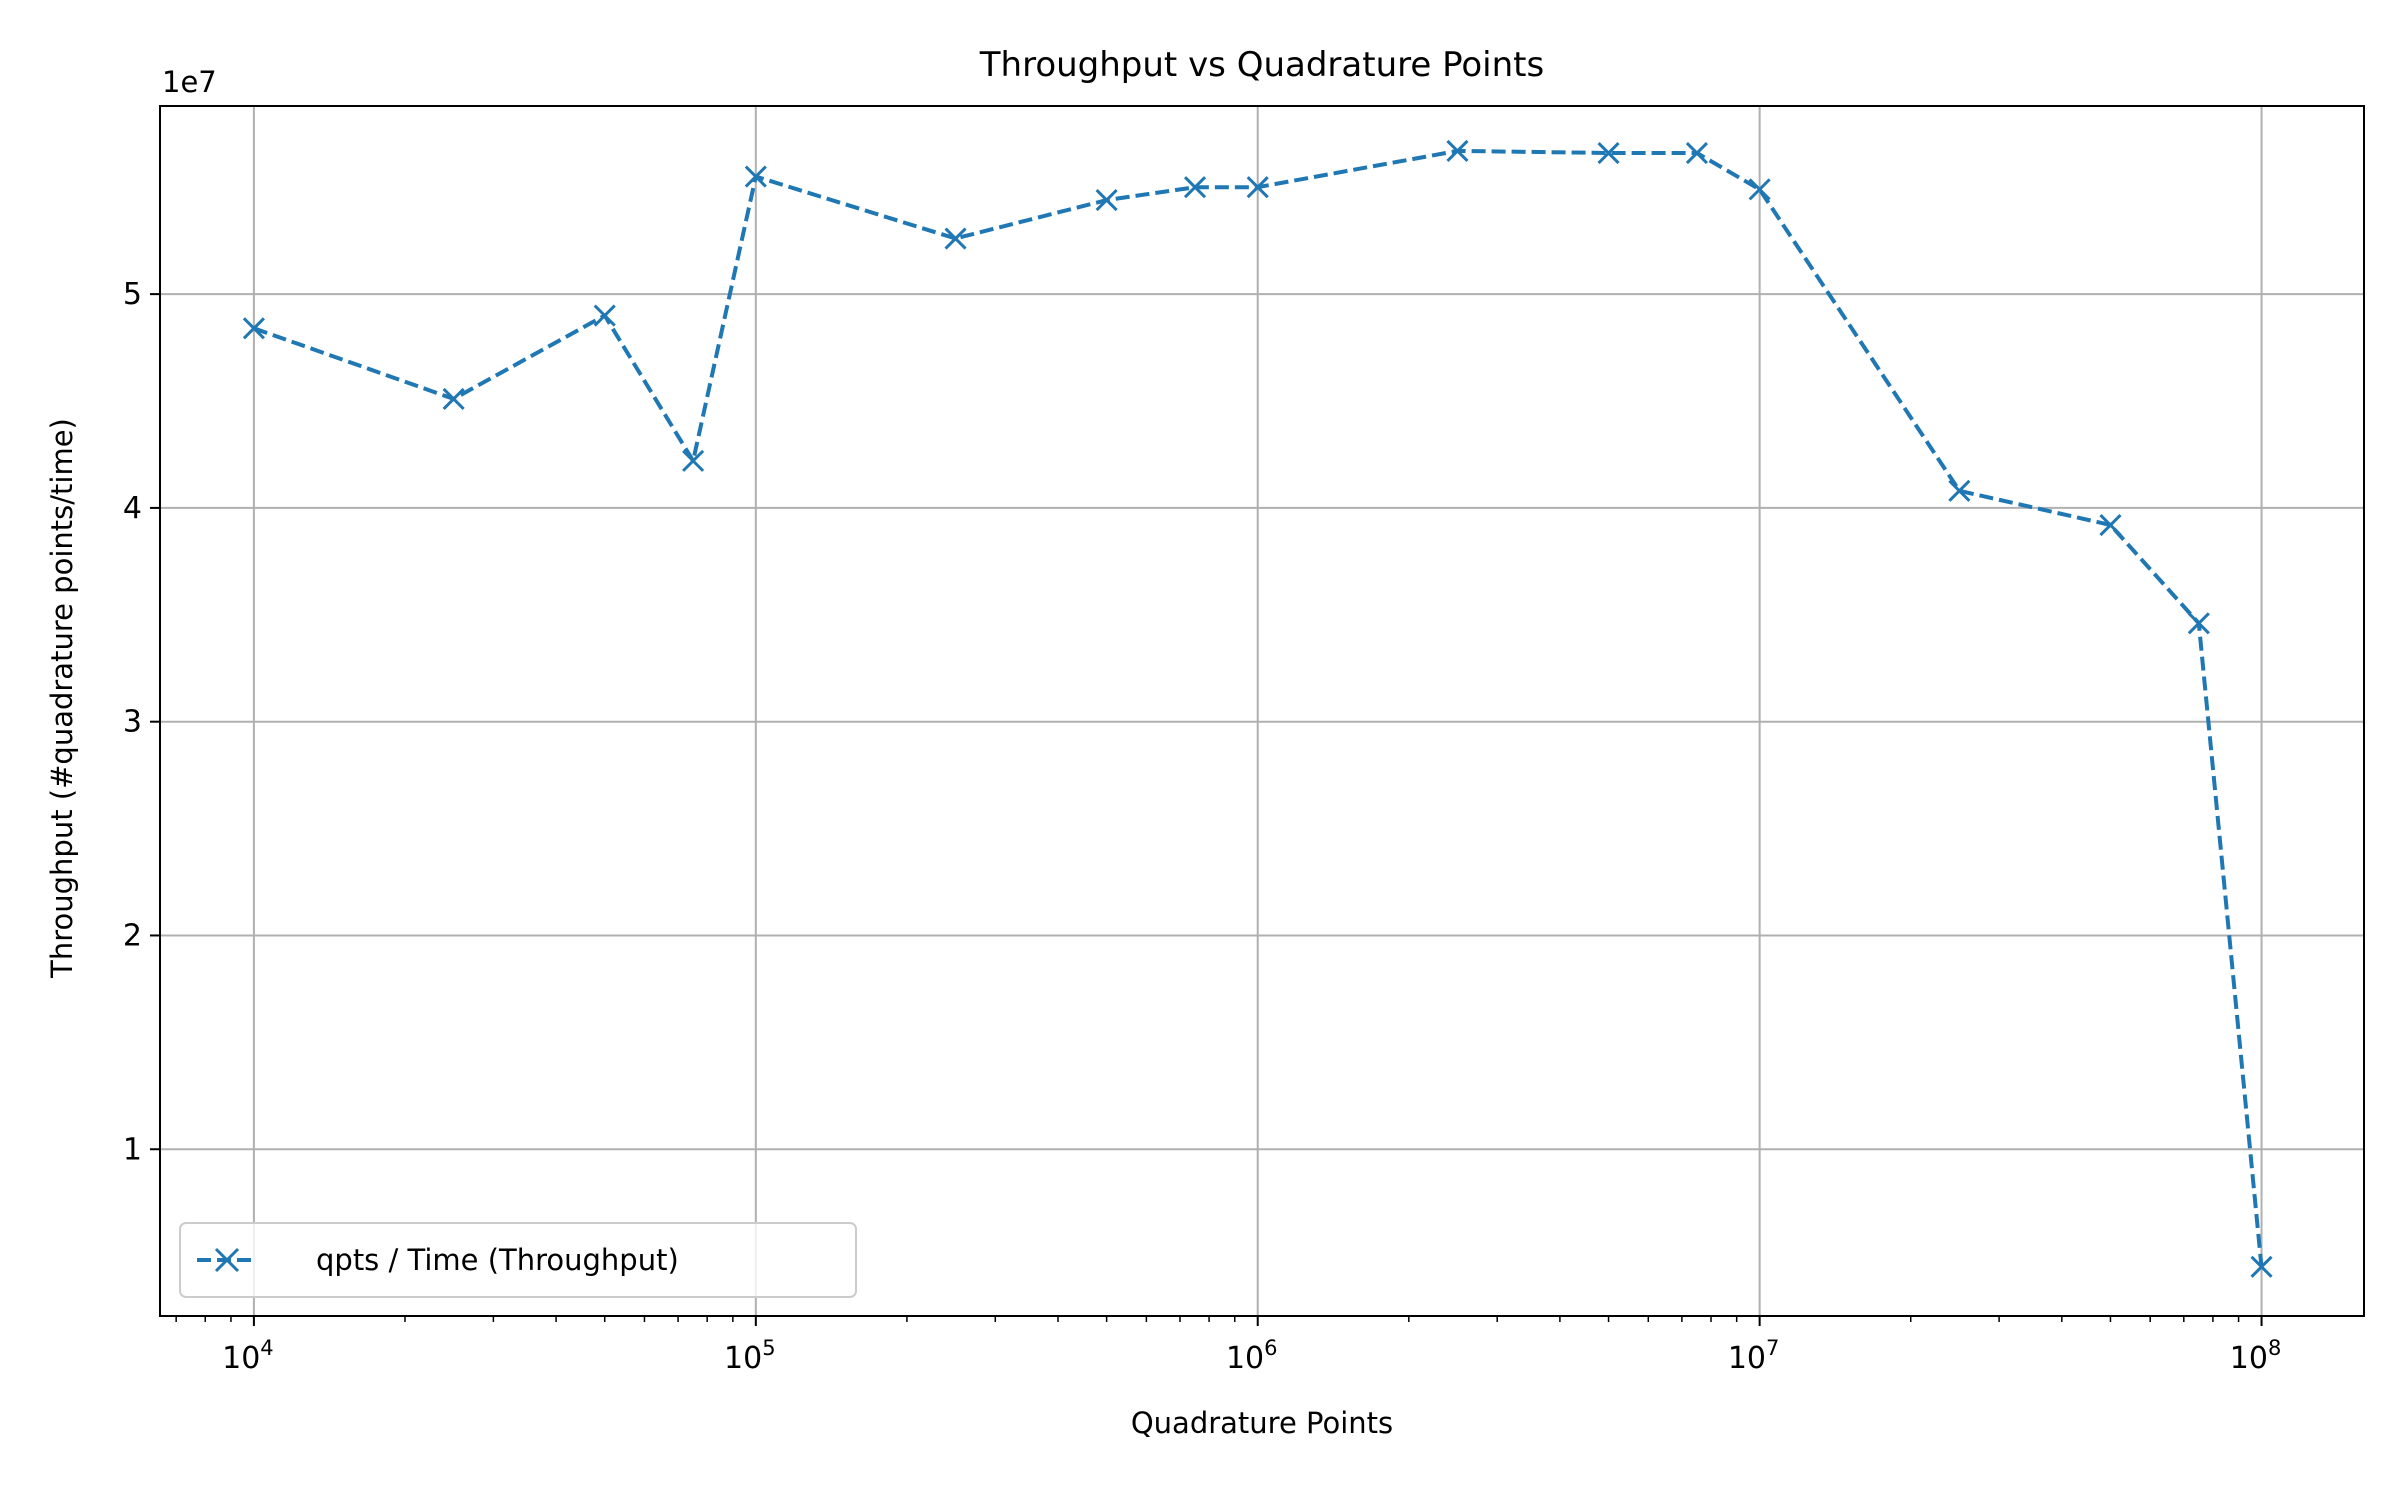  What do you see at coordinates (1252, 1356) in the screenshot?
I see `x-tick-label: 10⁶` at bounding box center [1252, 1356].